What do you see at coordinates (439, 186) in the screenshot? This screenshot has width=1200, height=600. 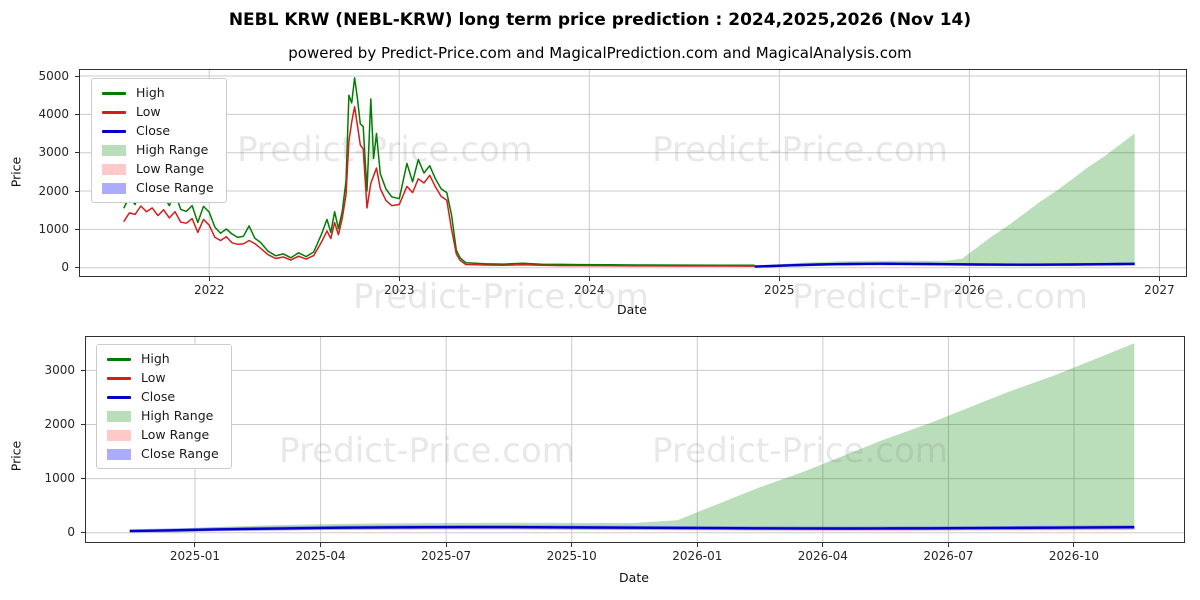 I see `low-line` at bounding box center [439, 186].